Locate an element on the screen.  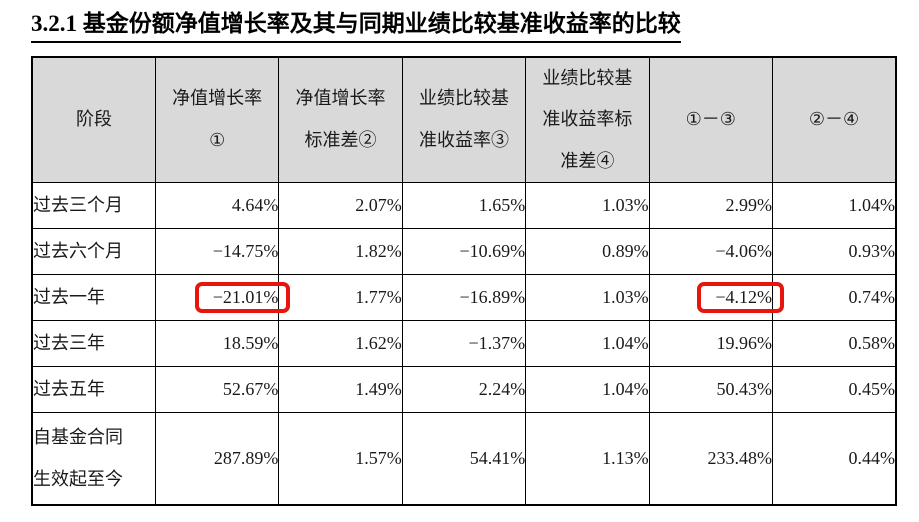
cell-value: 0.45% is located at coordinates (834, 389).